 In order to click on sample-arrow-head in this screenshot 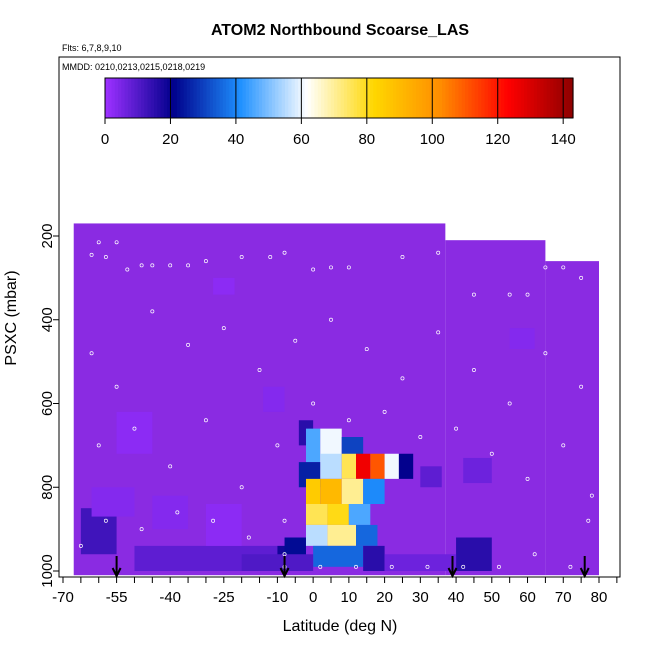, I will do `click(452, 573)`.